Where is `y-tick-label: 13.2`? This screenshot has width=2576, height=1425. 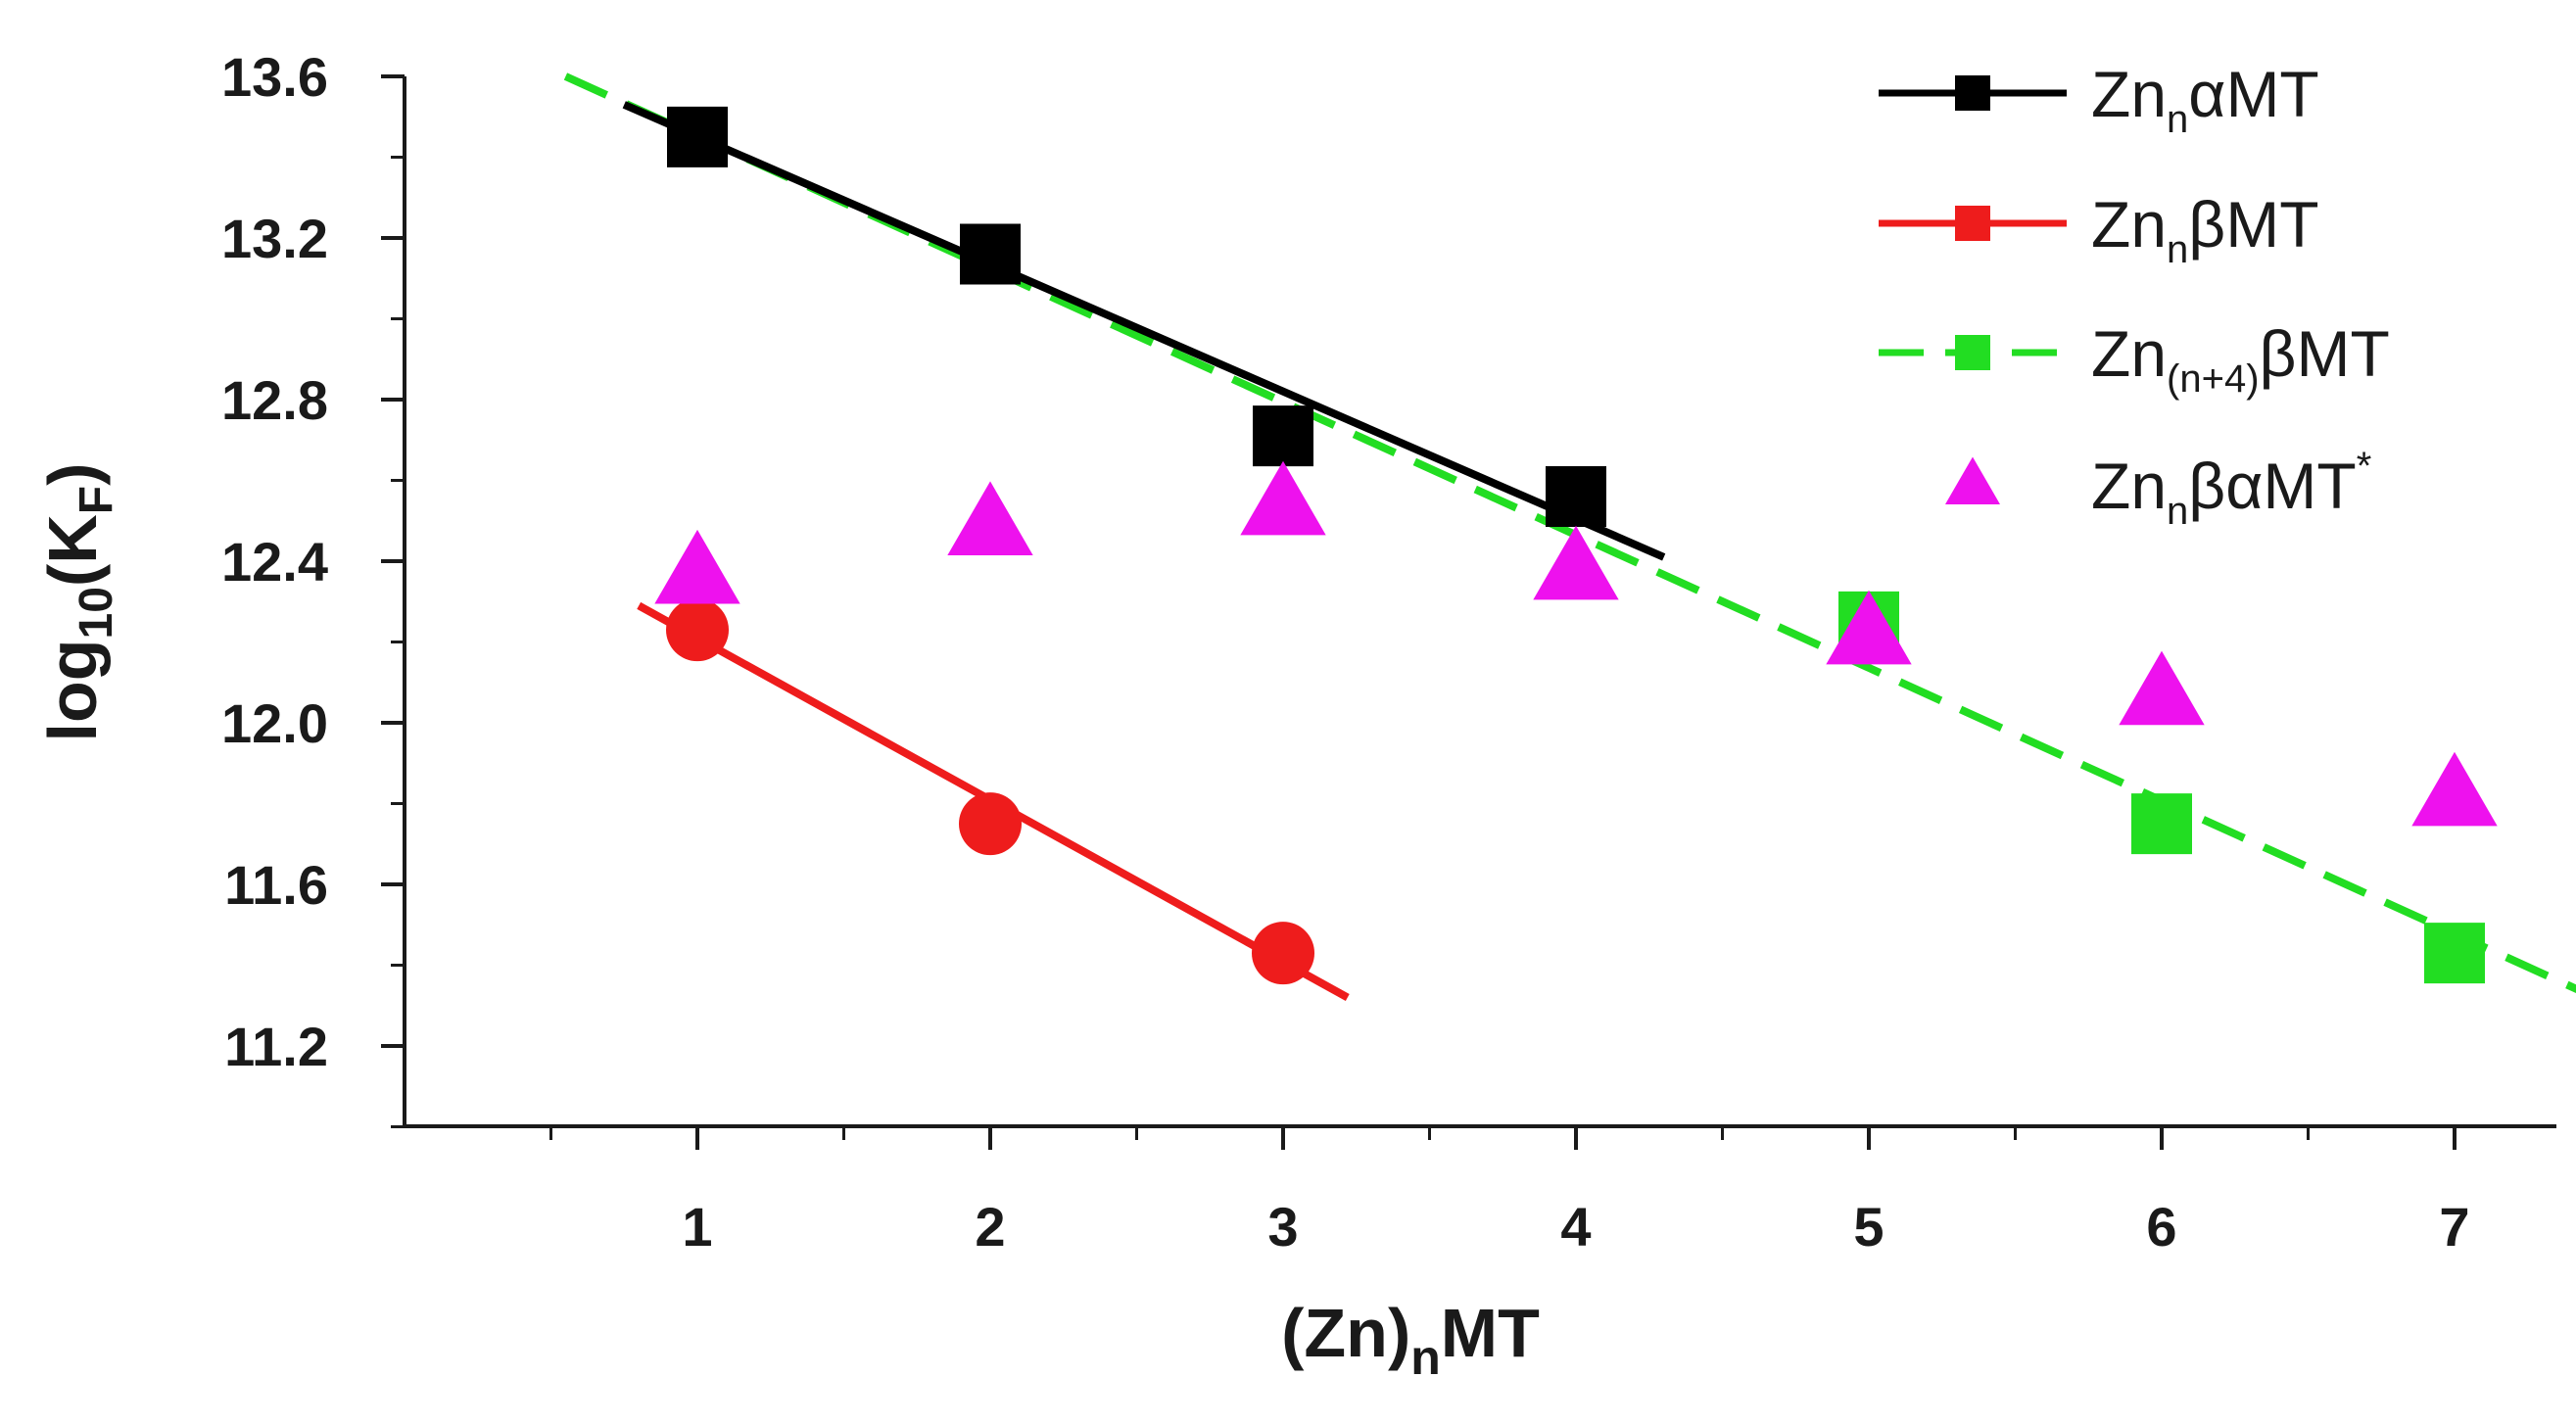
y-tick-label: 13.2 is located at coordinates (274, 238).